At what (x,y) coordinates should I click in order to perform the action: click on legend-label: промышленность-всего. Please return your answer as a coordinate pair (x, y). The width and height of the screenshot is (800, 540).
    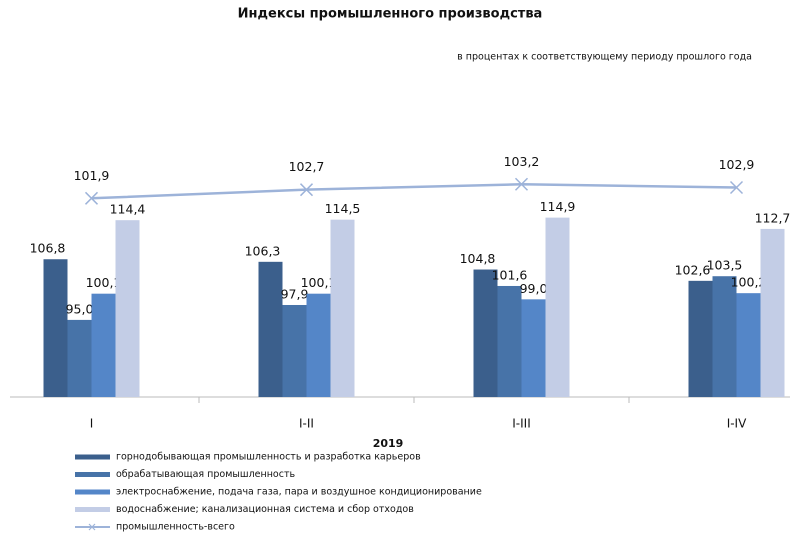
    Looking at the image, I should click on (175, 527).